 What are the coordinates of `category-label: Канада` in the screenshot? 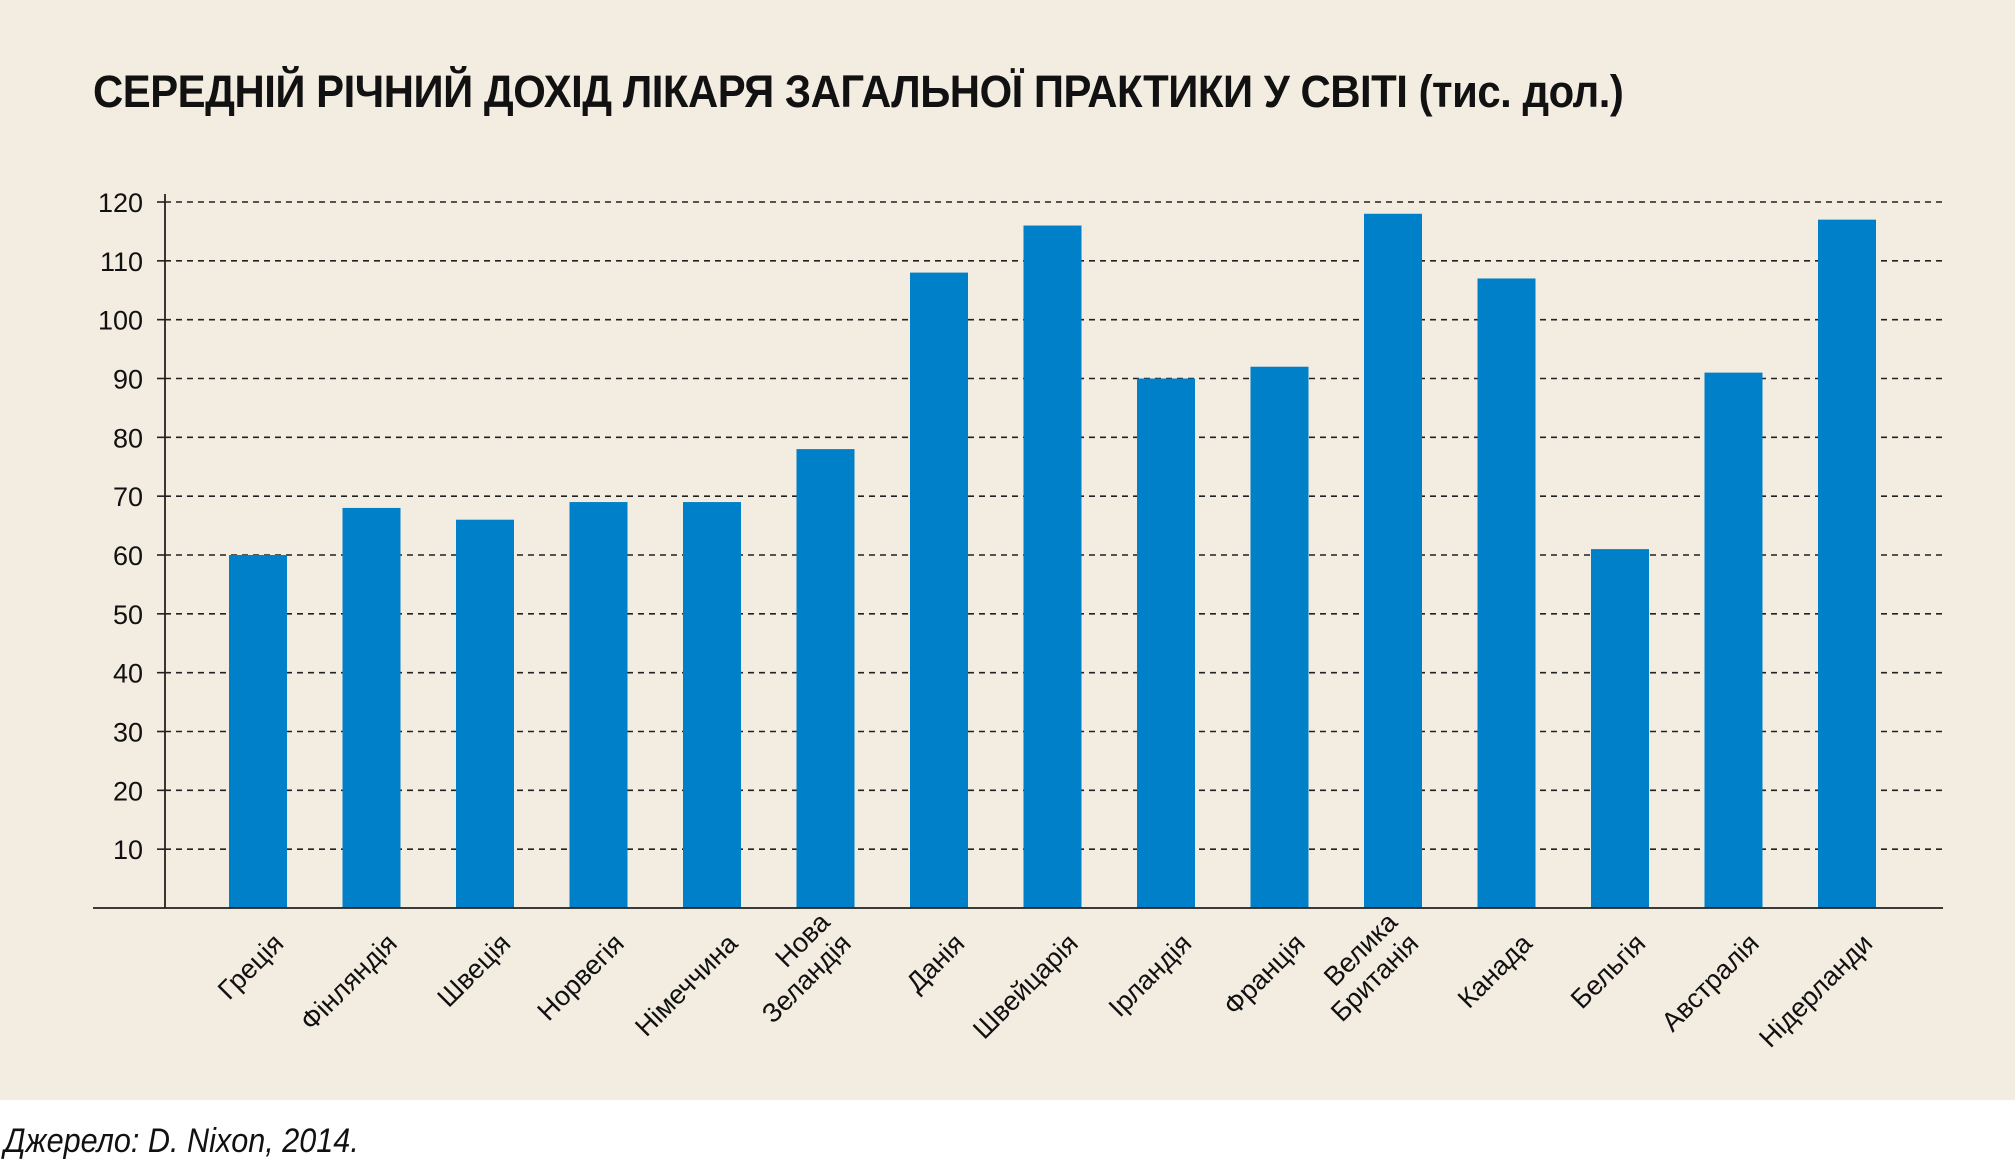 It's located at (1495, 970).